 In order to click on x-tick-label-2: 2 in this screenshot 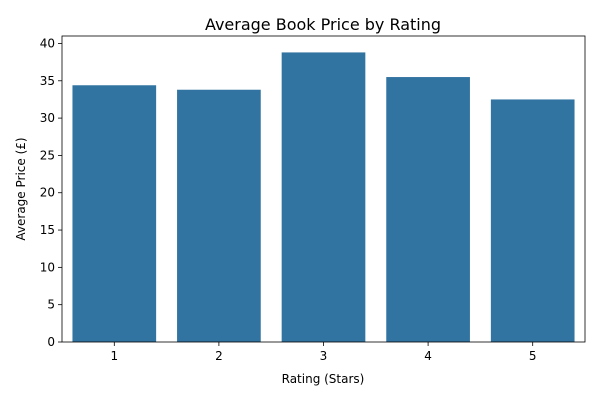, I will do `click(219, 356)`.